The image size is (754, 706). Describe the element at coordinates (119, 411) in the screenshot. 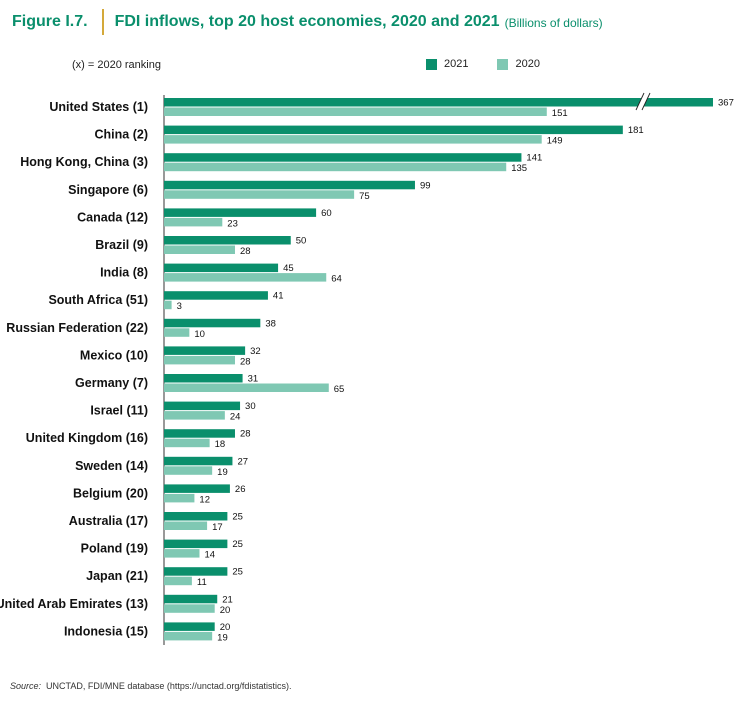

I see `category-label-israel-11: Israel (11)` at that location.